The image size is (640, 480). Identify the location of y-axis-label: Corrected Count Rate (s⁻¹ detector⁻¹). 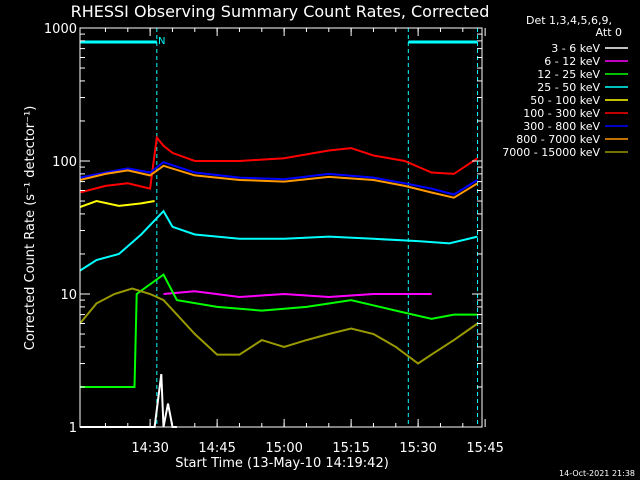
(30, 228).